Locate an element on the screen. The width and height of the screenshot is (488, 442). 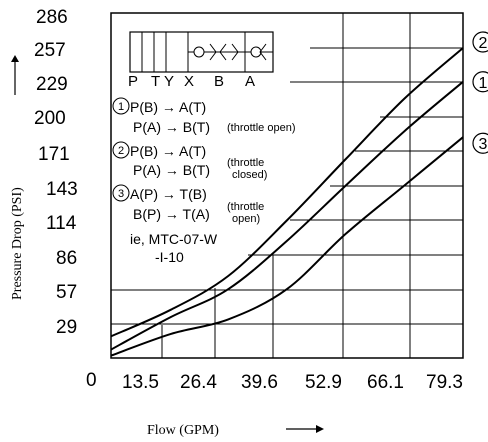
y-tick-labels: 29 57 86 114 143 171 200 229 257 286 is located at coordinates (56, 172).